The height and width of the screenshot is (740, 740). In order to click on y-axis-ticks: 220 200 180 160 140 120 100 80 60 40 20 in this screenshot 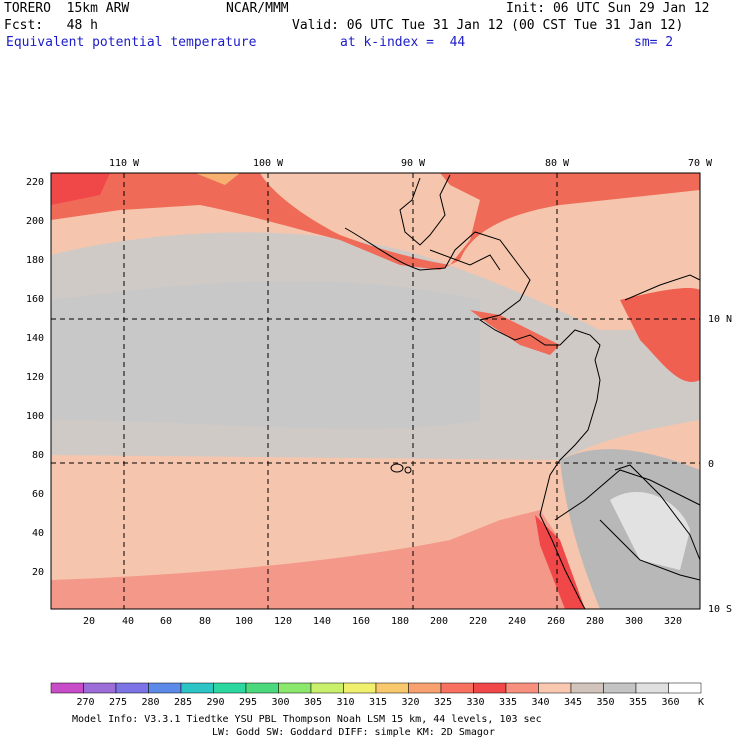, I will do `click(35, 377)`.